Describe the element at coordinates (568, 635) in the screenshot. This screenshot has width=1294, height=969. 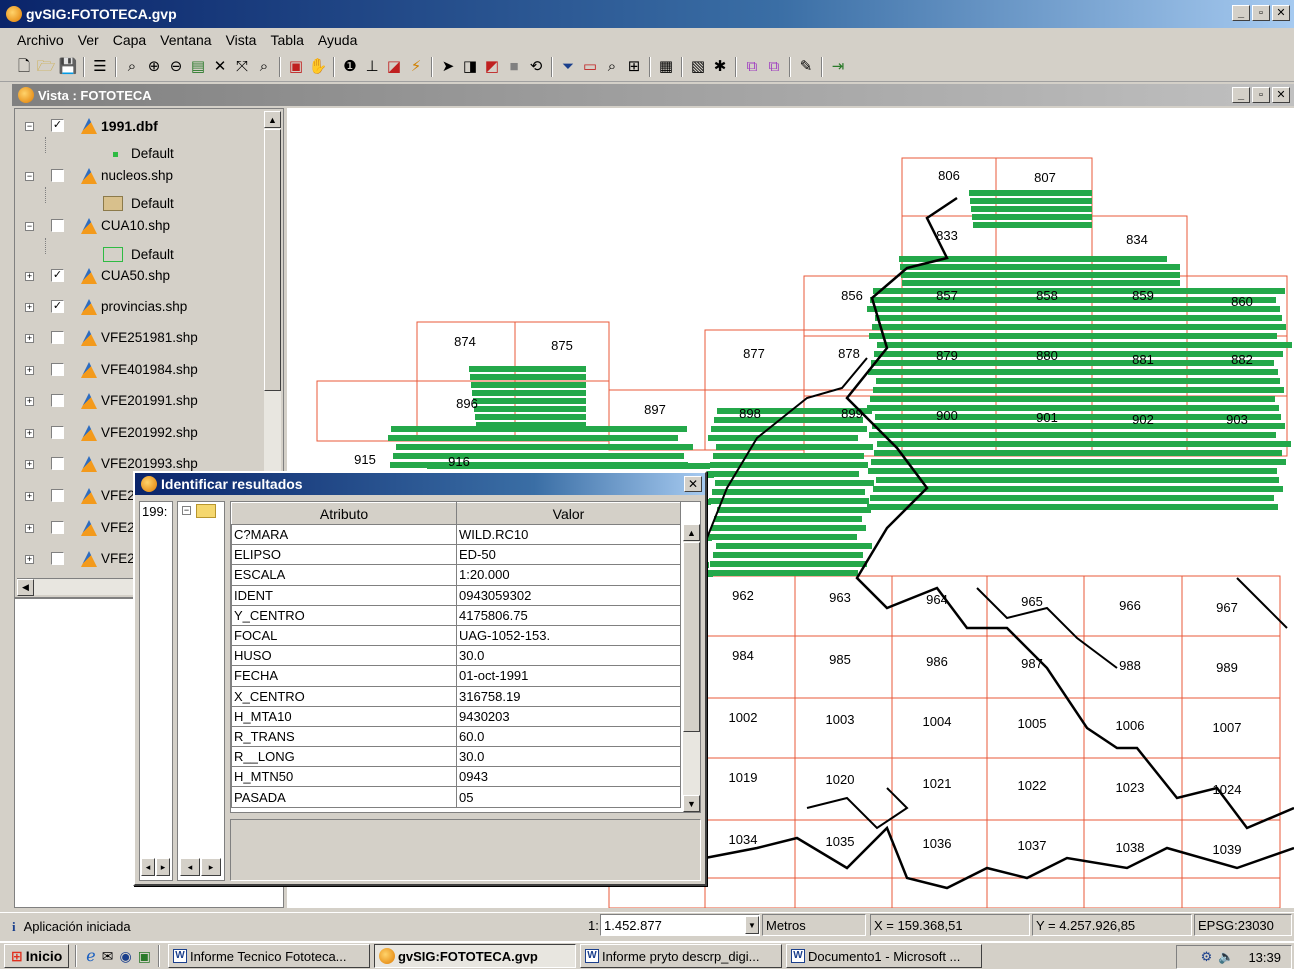
I see `attribute-value: UAG-1052-153.` at that location.